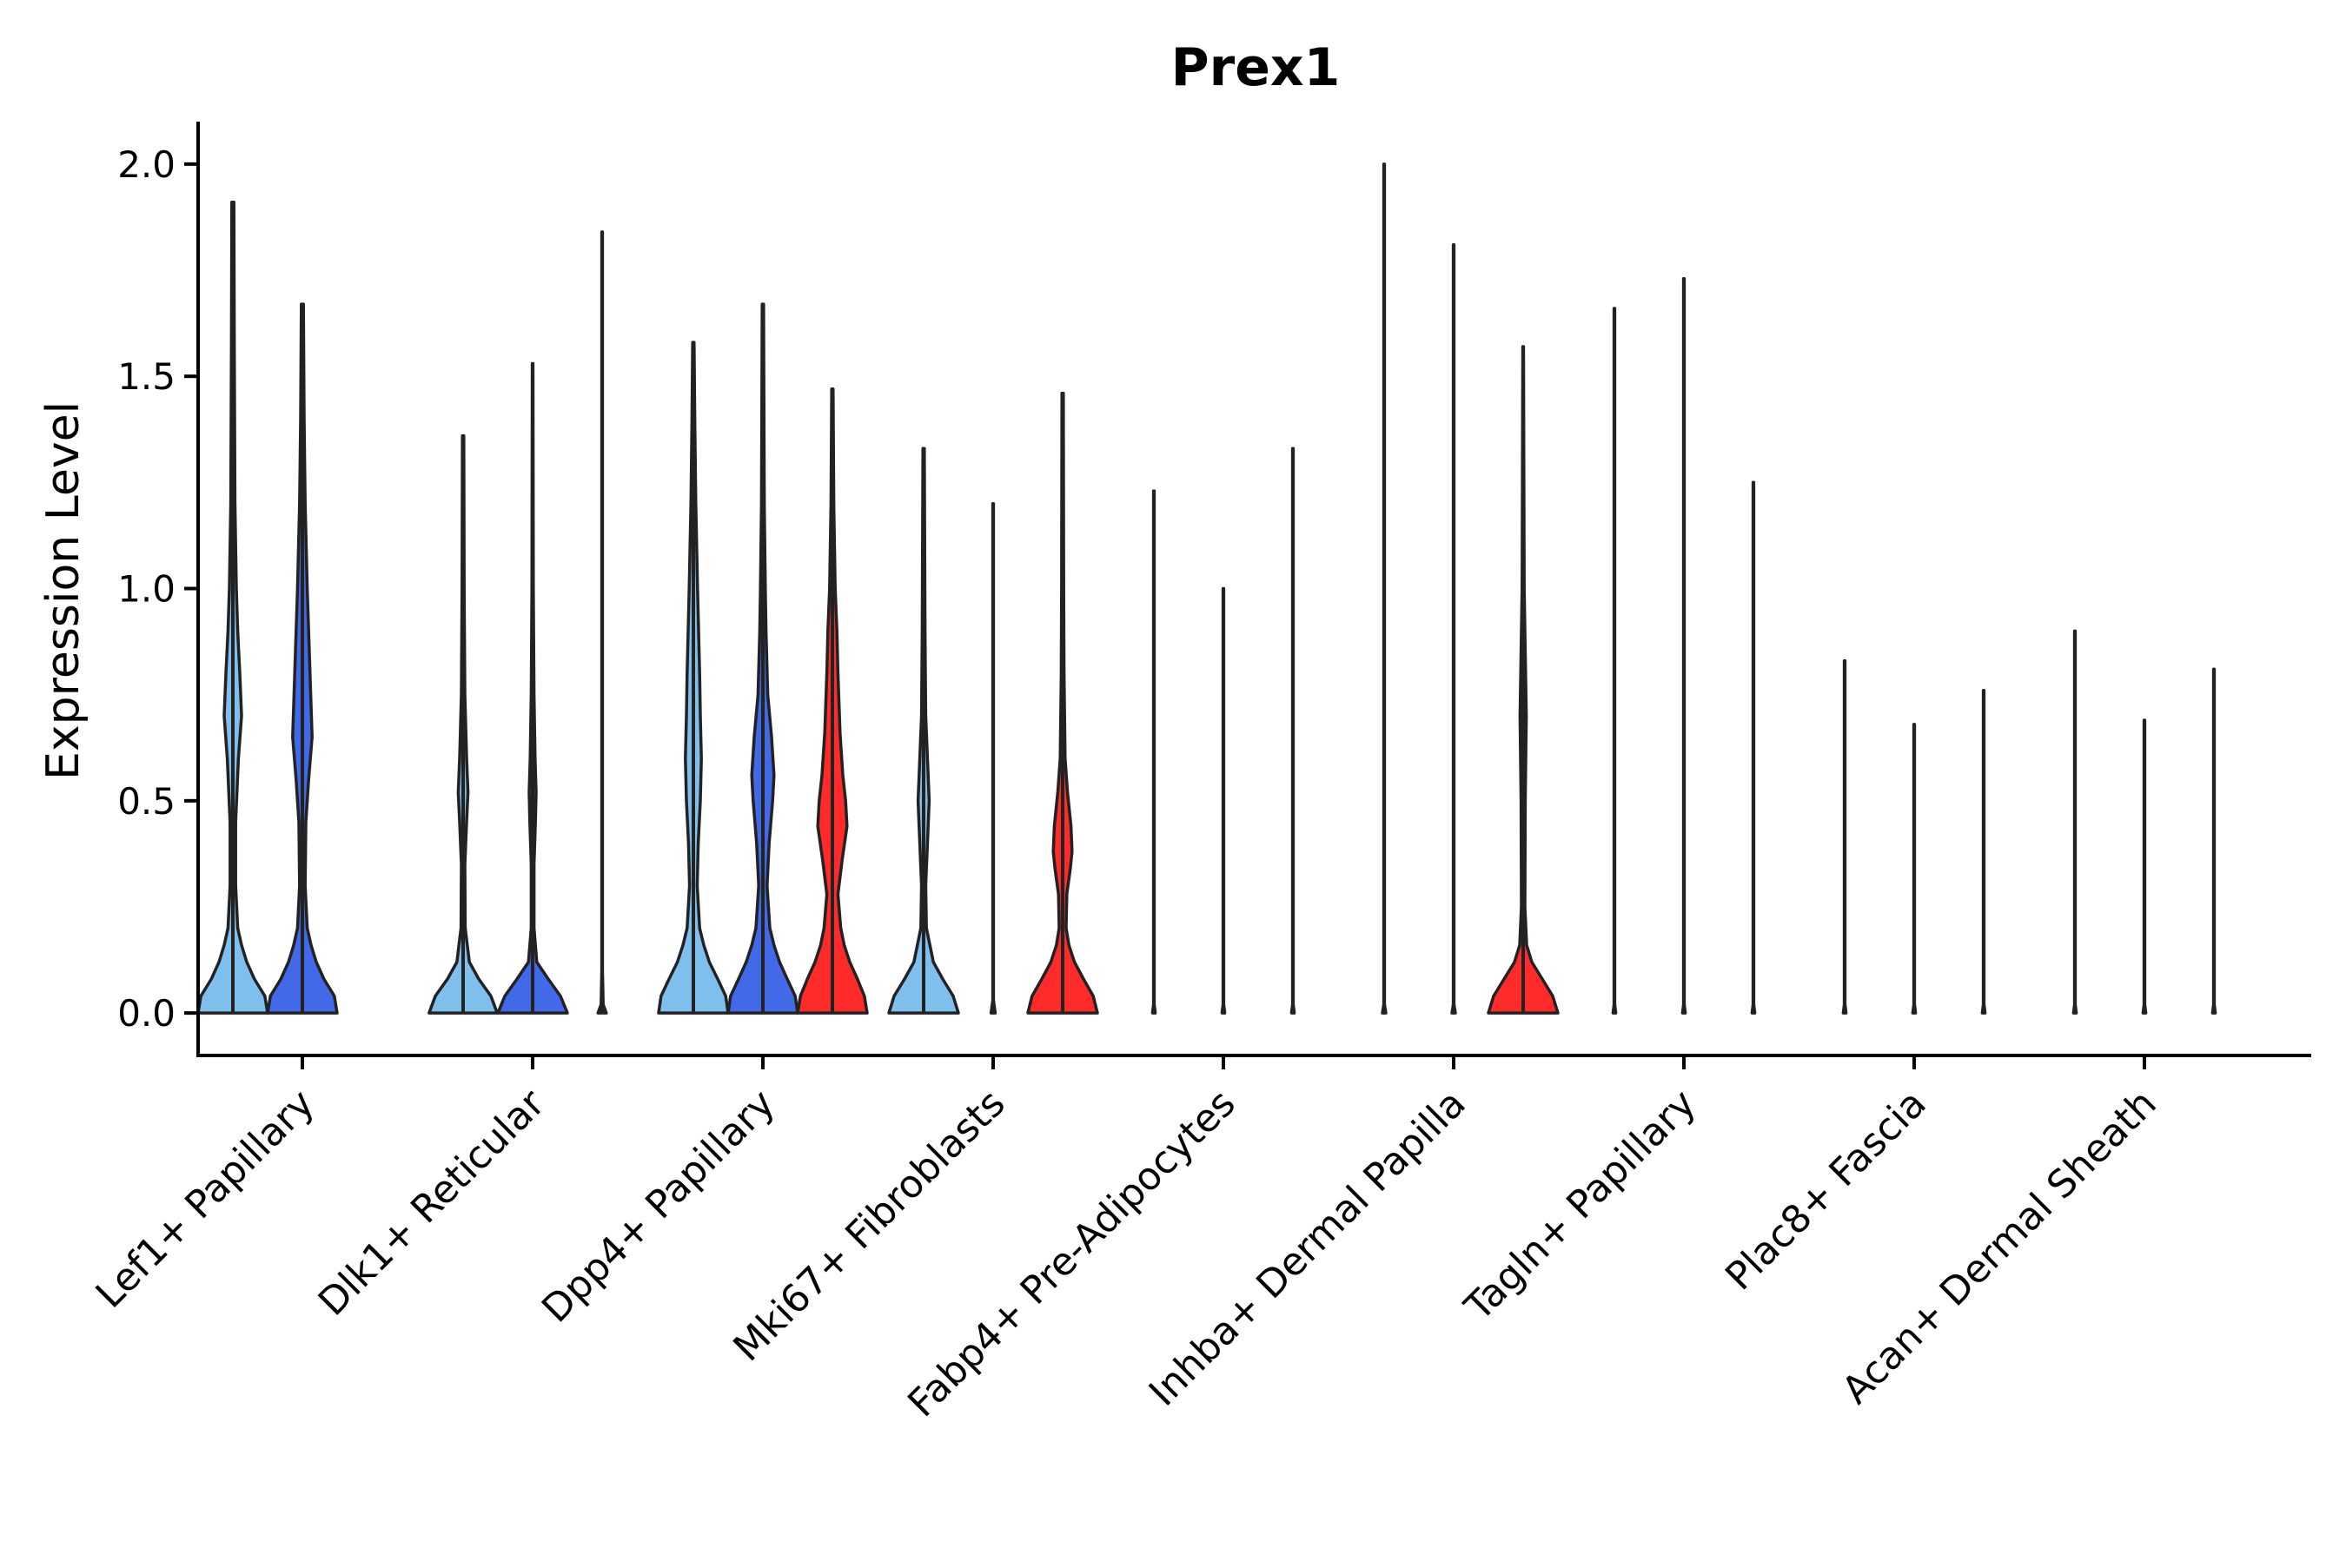 The height and width of the screenshot is (1568, 2346). I want to click on x-tick-label: Plac8+ Fascia, so click(1826, 1191).